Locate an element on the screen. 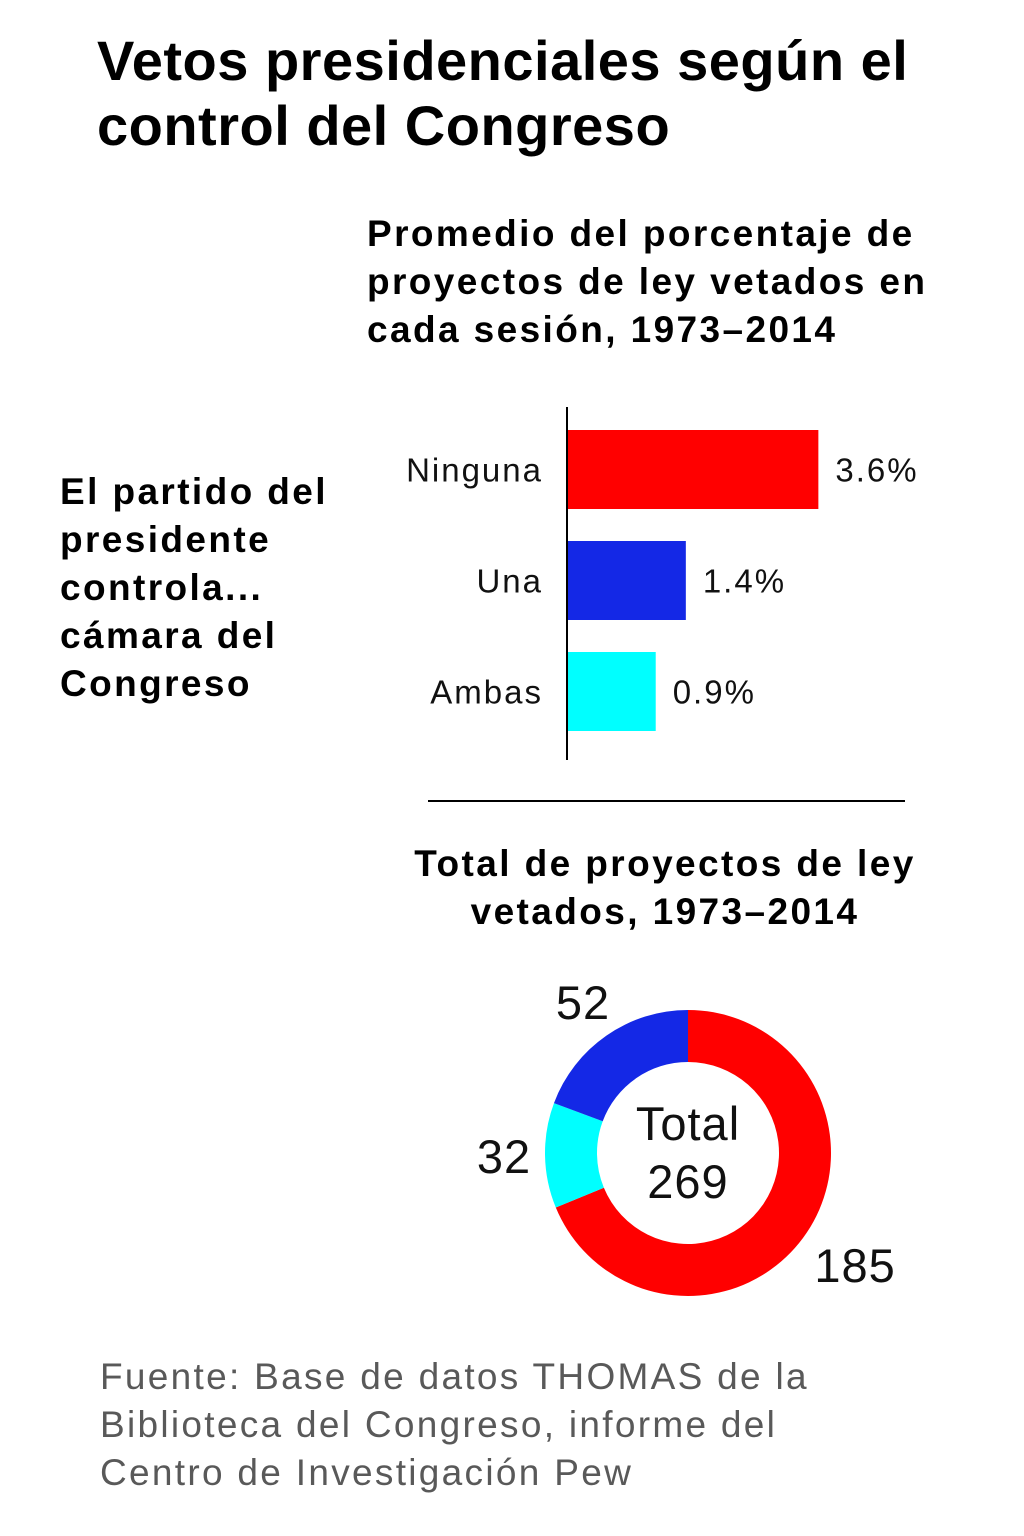 This screenshot has height=1536, width=1024. category-label-una: Una is located at coordinates (509, 581).